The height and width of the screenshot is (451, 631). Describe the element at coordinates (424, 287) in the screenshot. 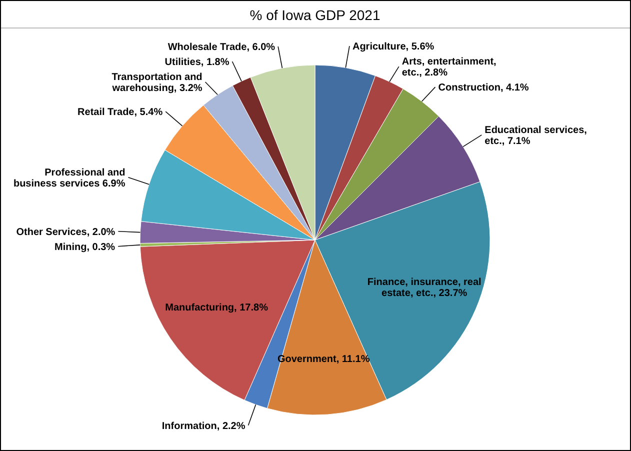

I see `slice-label: Finance, insurance, real estate, etc., 23.7%` at that location.